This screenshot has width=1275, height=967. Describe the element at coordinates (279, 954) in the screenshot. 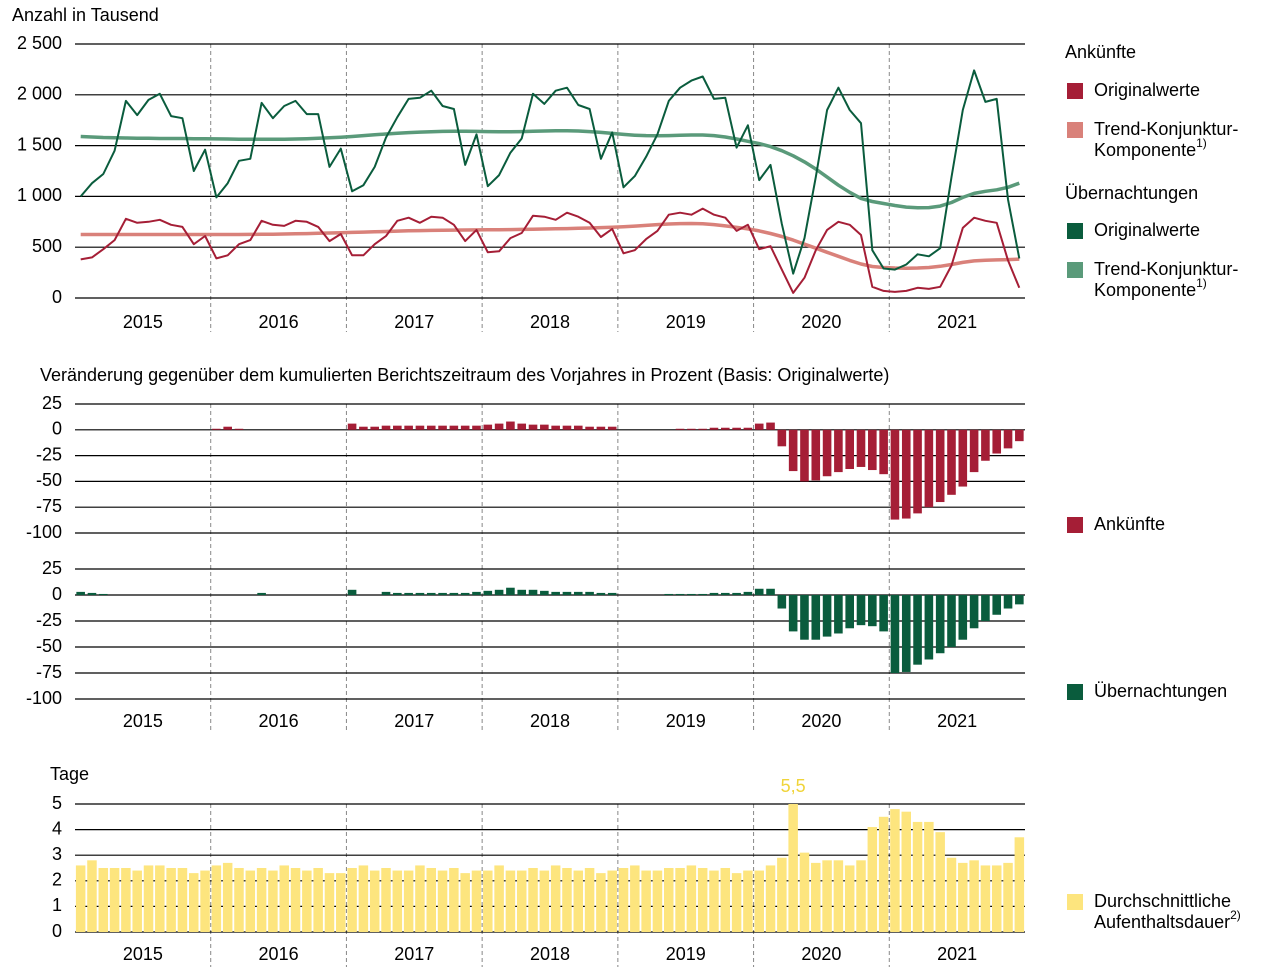

I see `x-tick-label: 2016` at that location.